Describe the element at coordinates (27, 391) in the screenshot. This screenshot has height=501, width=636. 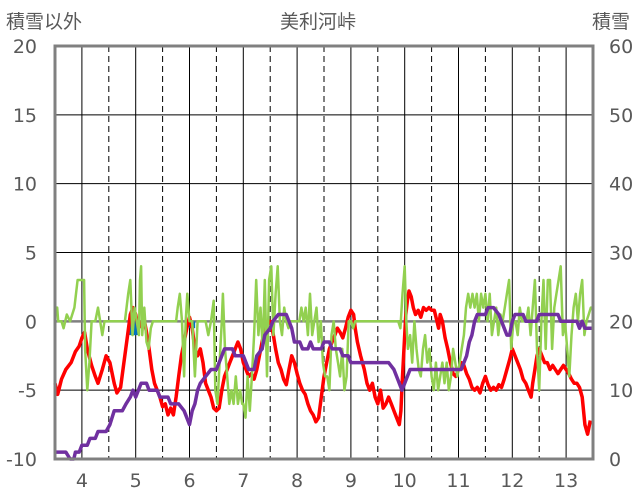
I see `y-left-tick-label: -5` at that location.